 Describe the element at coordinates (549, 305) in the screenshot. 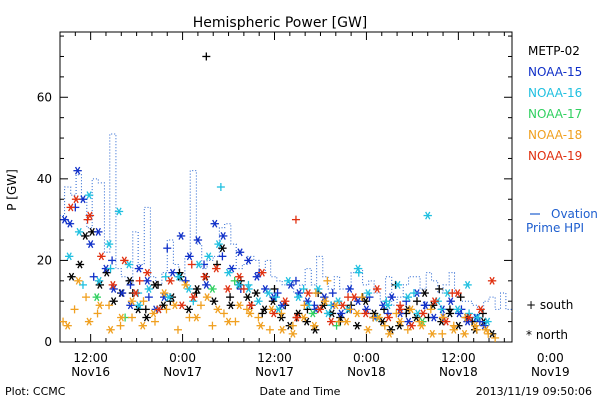

I see `legend-marker-south: + south` at that location.